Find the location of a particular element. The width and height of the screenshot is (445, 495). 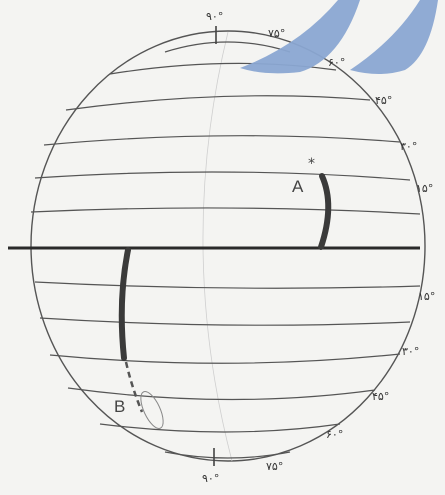

label-south-30: ۳۰° is located at coordinates (410, 351).